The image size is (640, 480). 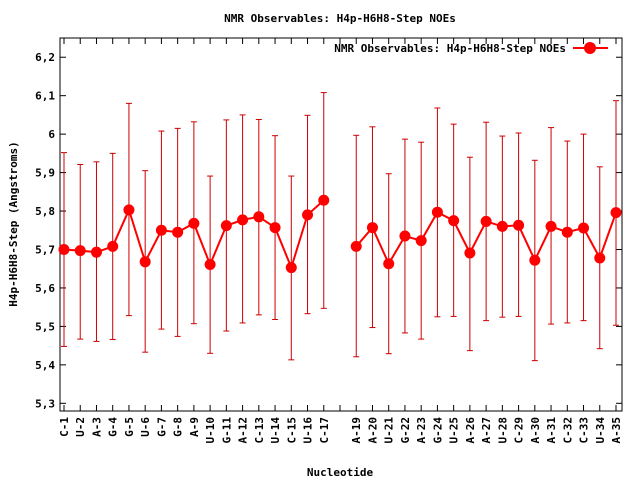 What do you see at coordinates (421, 430) in the screenshot?
I see `x-tick-label: A-23` at bounding box center [421, 430].